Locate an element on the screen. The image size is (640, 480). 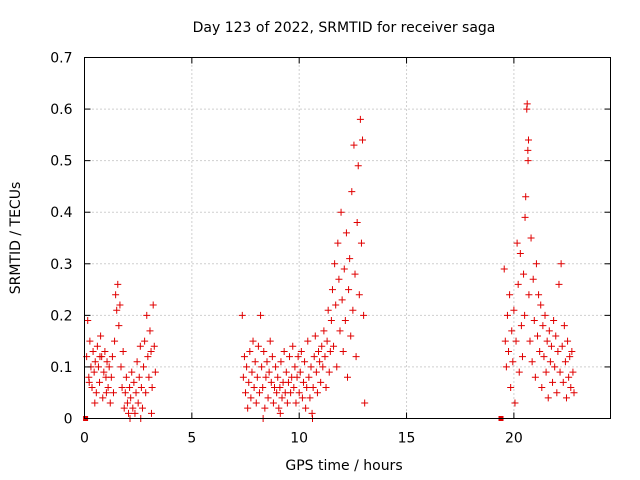
x-tick-label: 10 is located at coordinates (299, 439).